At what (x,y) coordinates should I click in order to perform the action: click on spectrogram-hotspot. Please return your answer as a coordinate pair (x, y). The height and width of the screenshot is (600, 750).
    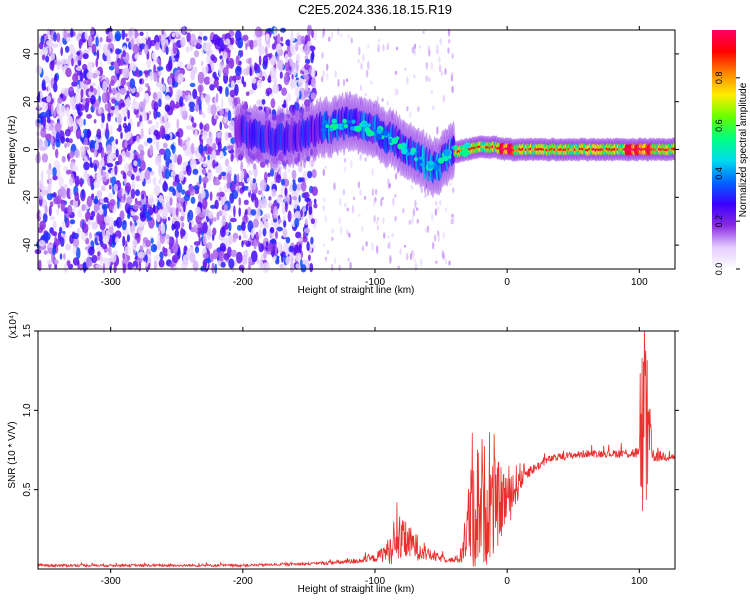
    Looking at the image, I should click on (344, 121).